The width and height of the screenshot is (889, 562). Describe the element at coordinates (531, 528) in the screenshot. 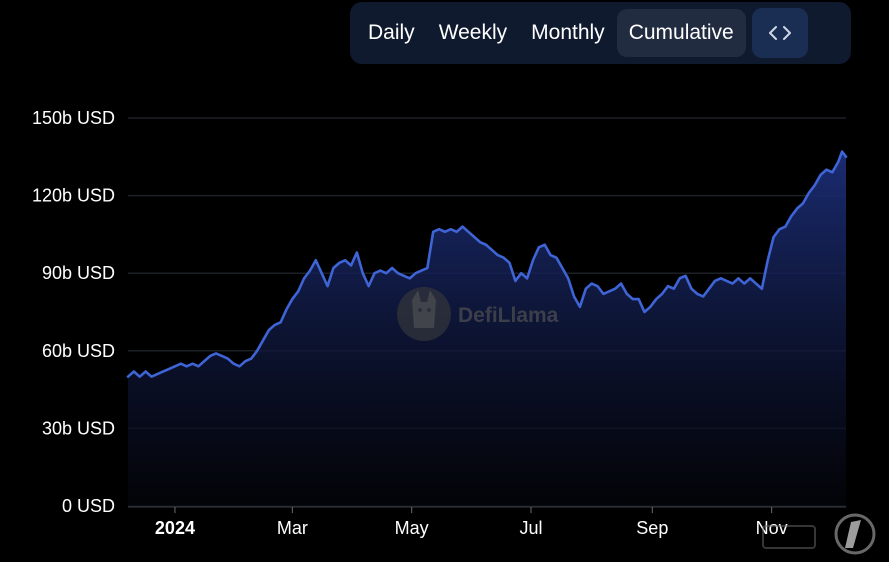

I see `x-tick-label: Jul` at that location.